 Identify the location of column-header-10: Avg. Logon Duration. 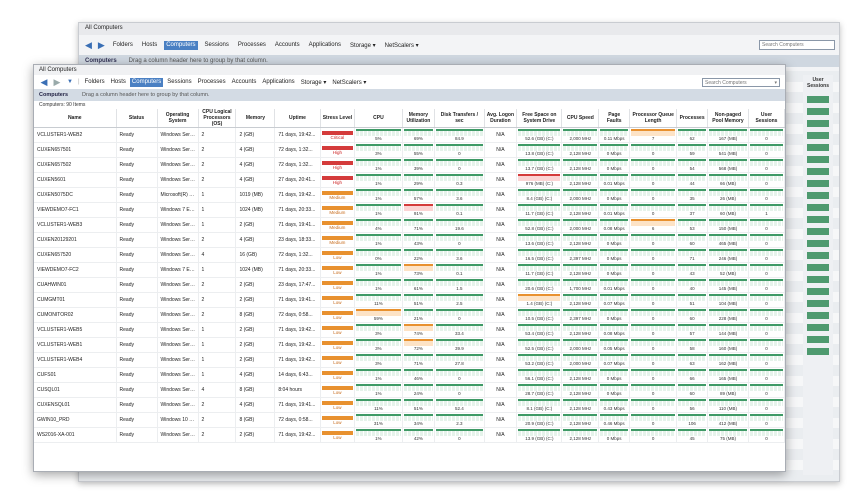
(501, 118).